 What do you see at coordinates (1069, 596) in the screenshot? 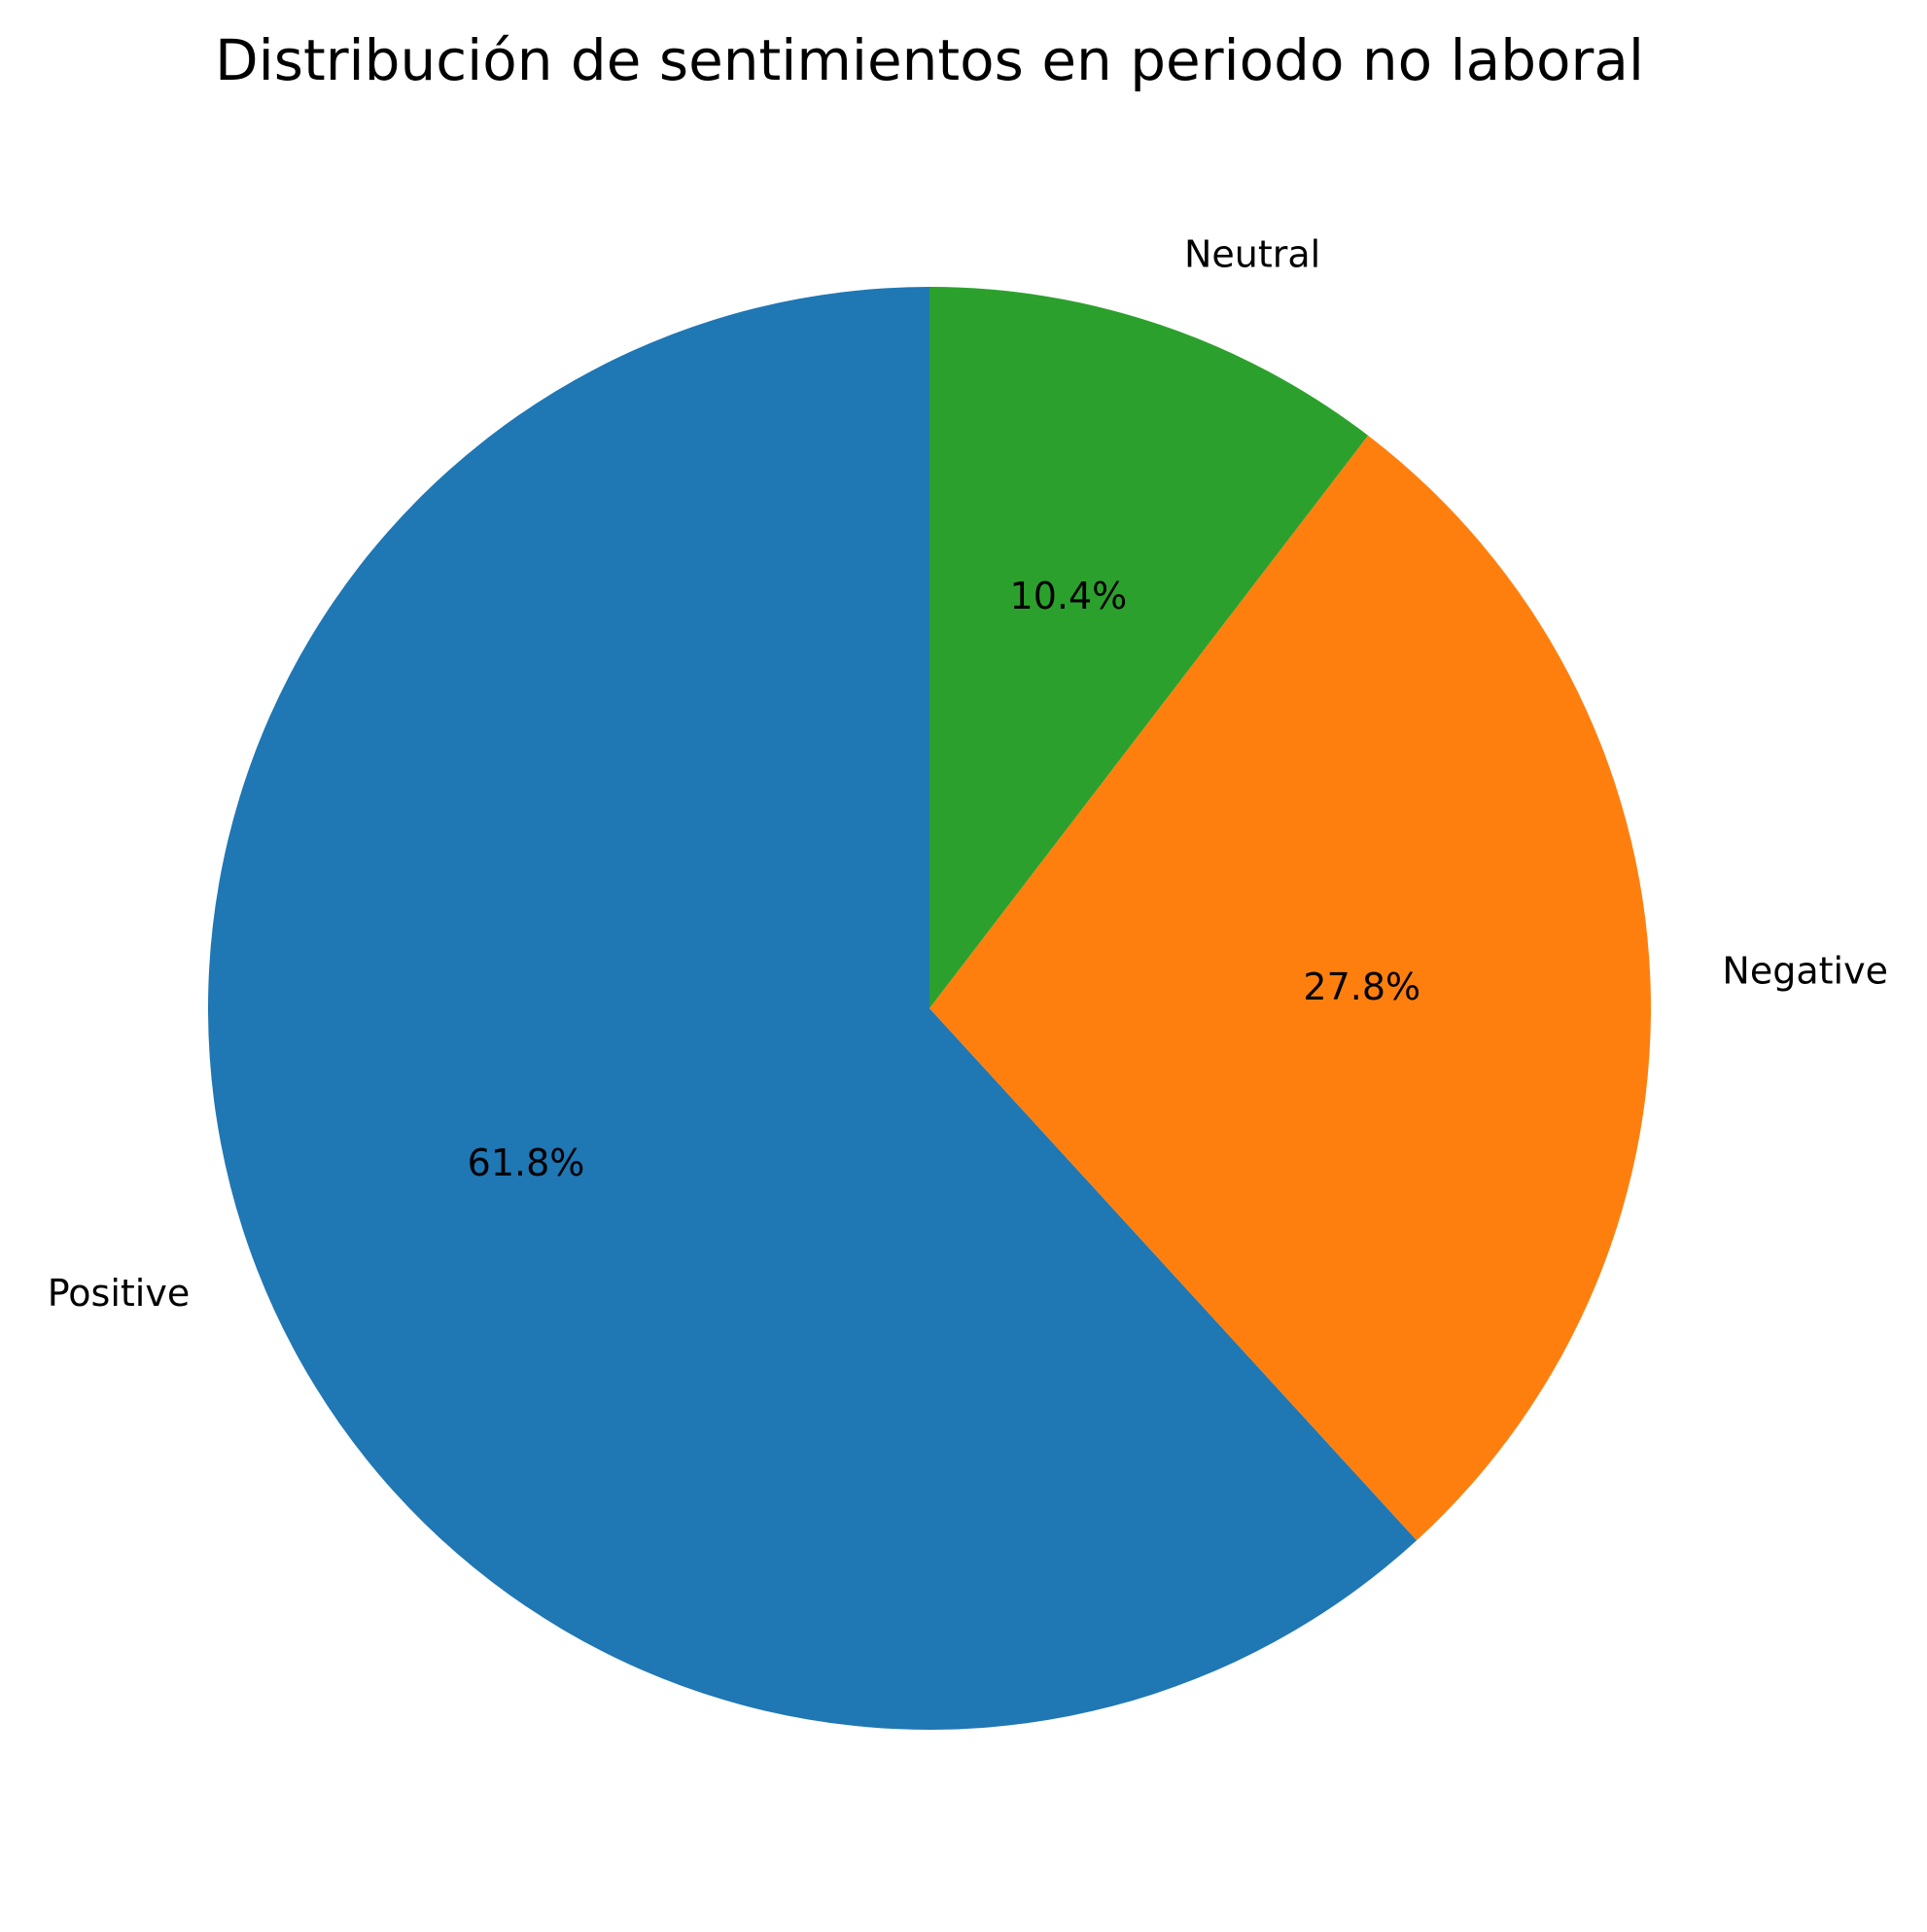
I see `pct-label-neutral: 10.4%` at bounding box center [1069, 596].